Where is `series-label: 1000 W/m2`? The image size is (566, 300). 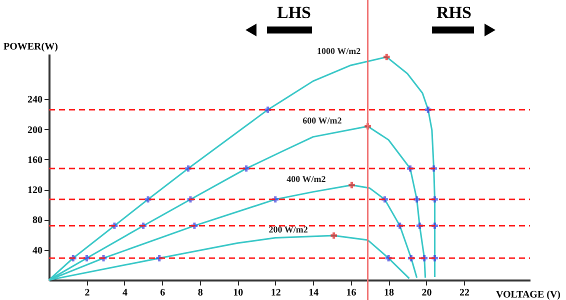 series-label: 1000 W/m2 is located at coordinates (339, 51).